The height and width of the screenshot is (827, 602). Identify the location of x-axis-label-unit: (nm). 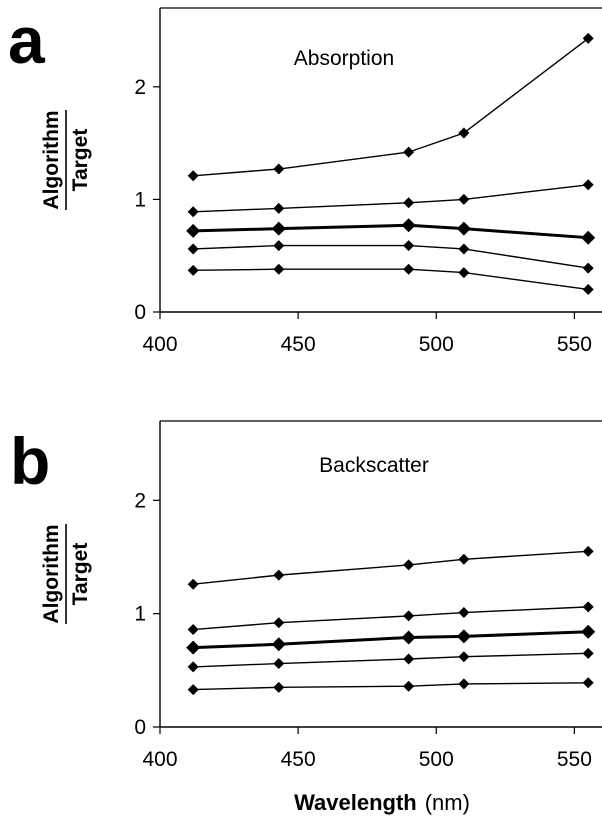
(447, 802).